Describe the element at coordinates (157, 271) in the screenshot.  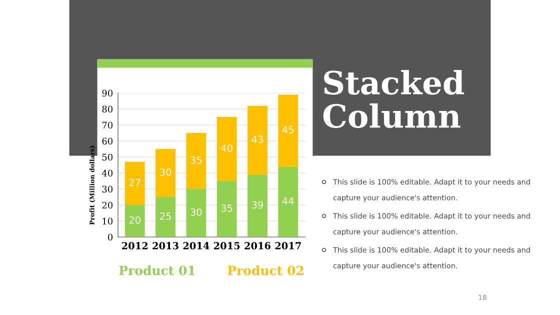
I see `text: Product 01` at that location.